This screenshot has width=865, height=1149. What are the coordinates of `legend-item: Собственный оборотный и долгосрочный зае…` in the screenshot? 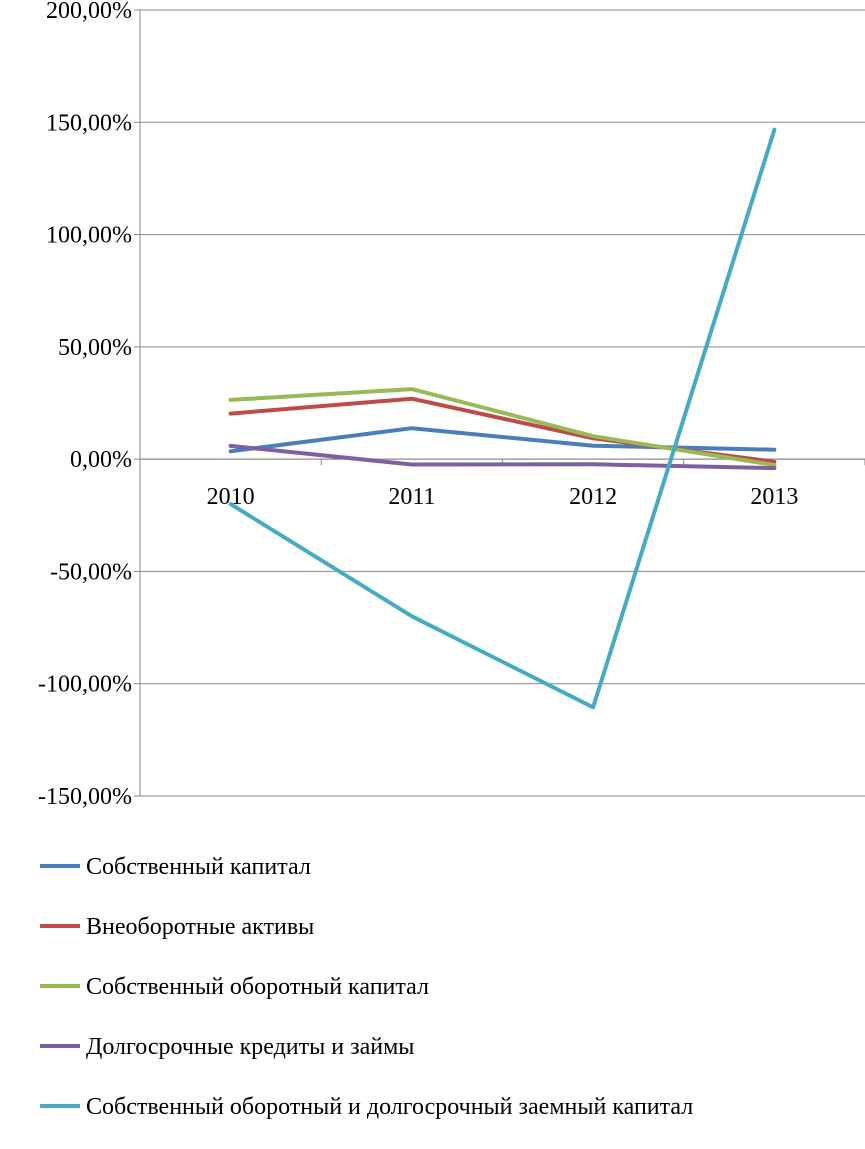 It's located at (366, 1107).